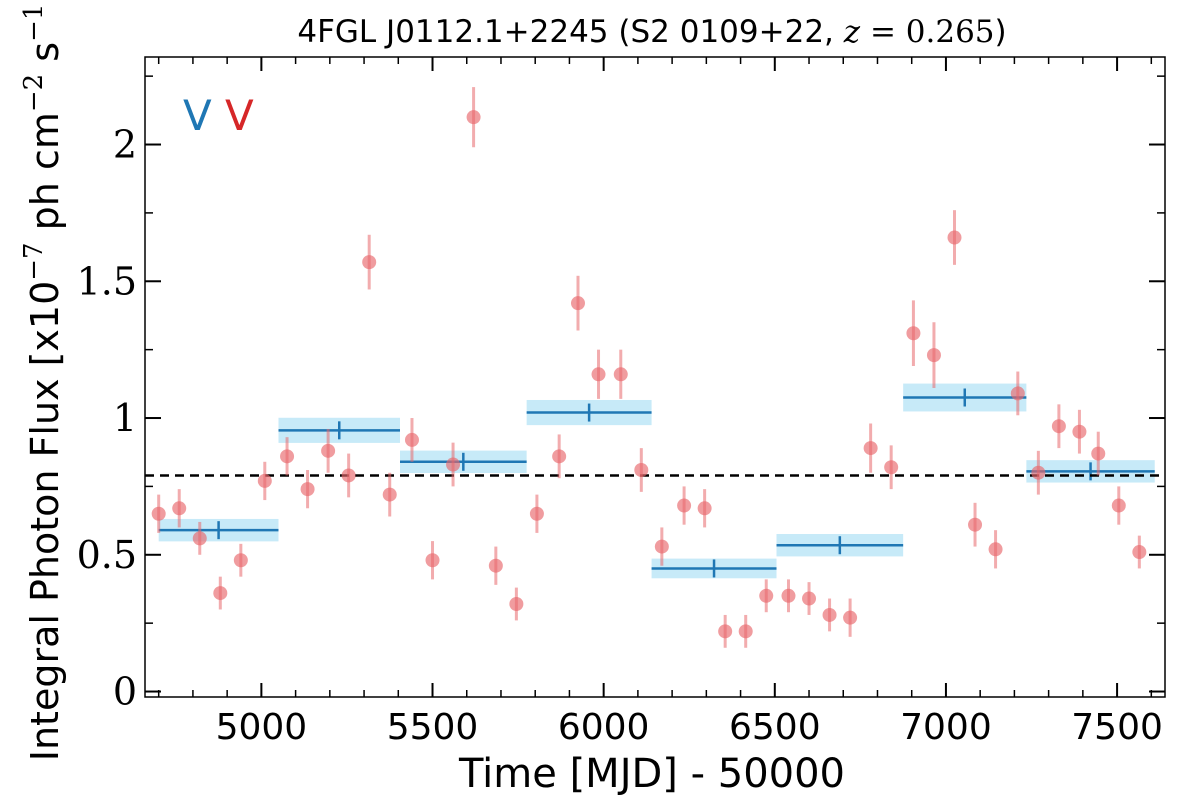 The height and width of the screenshot is (800, 1200). What do you see at coordinates (775, 727) in the screenshot?
I see `x-tick-label: 6500` at bounding box center [775, 727].